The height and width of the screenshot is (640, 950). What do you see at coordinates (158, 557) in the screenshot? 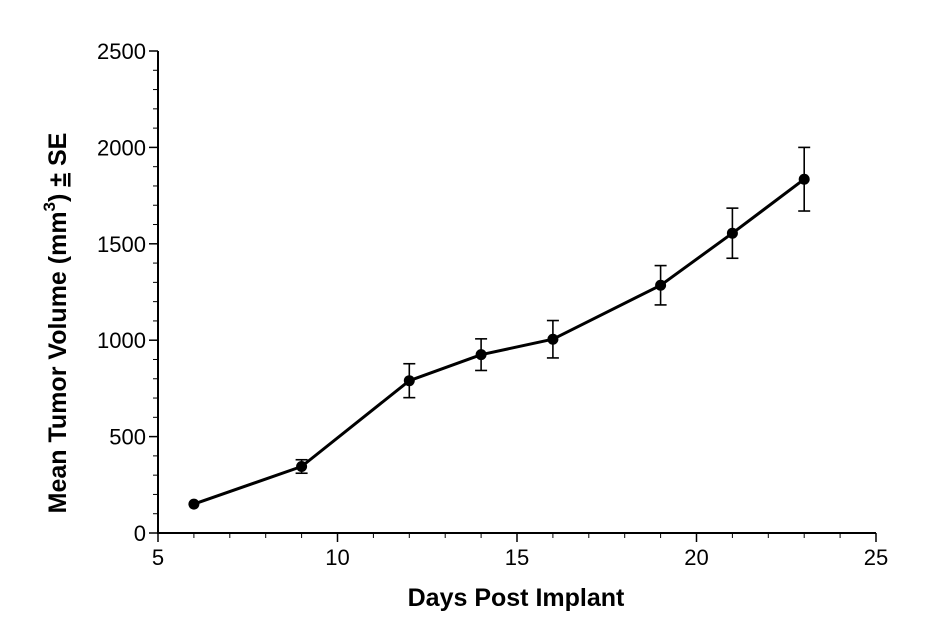
I see `x-tick-label: 5` at bounding box center [158, 557].